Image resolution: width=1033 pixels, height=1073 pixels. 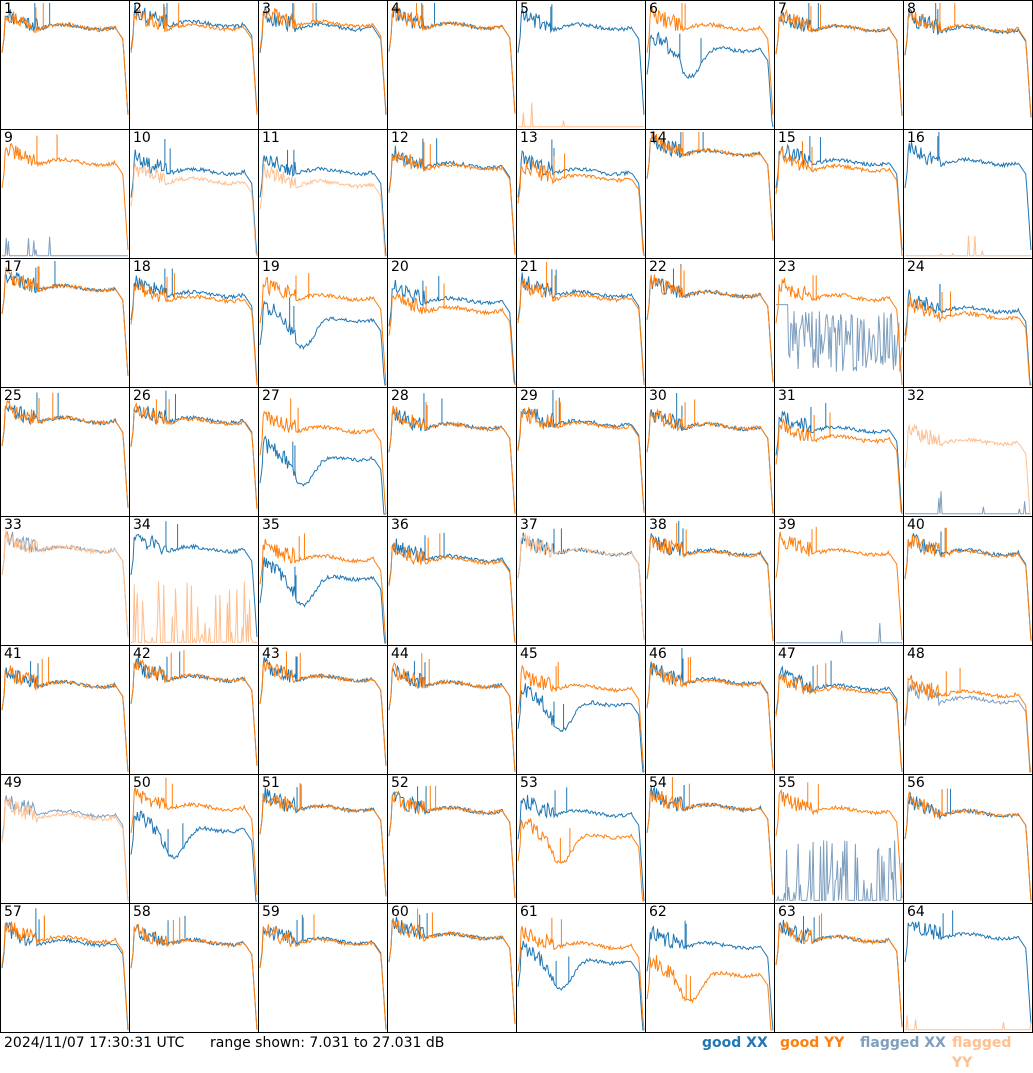 I want to click on panel-45: 45, so click(x=581, y=710).